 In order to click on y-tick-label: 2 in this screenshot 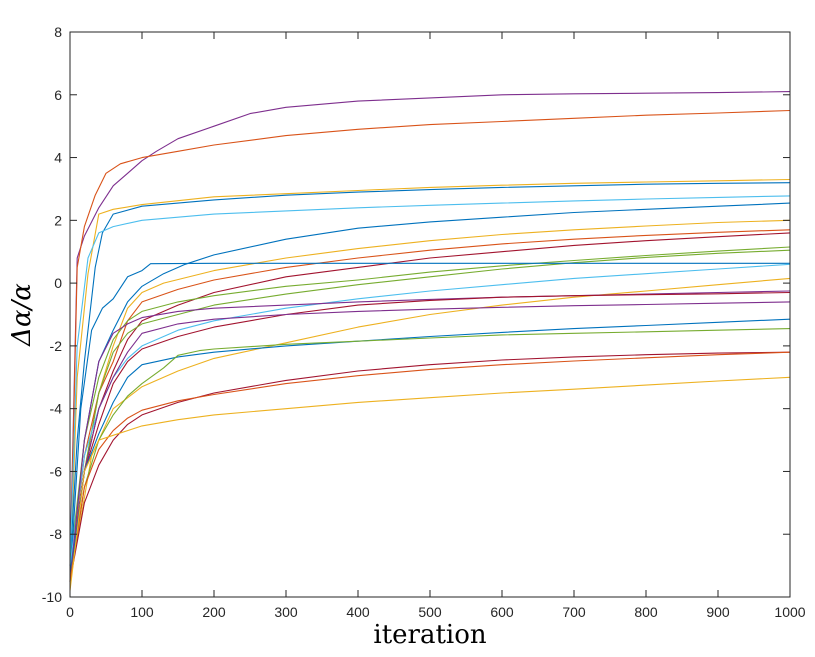, I will do `click(58, 220)`.